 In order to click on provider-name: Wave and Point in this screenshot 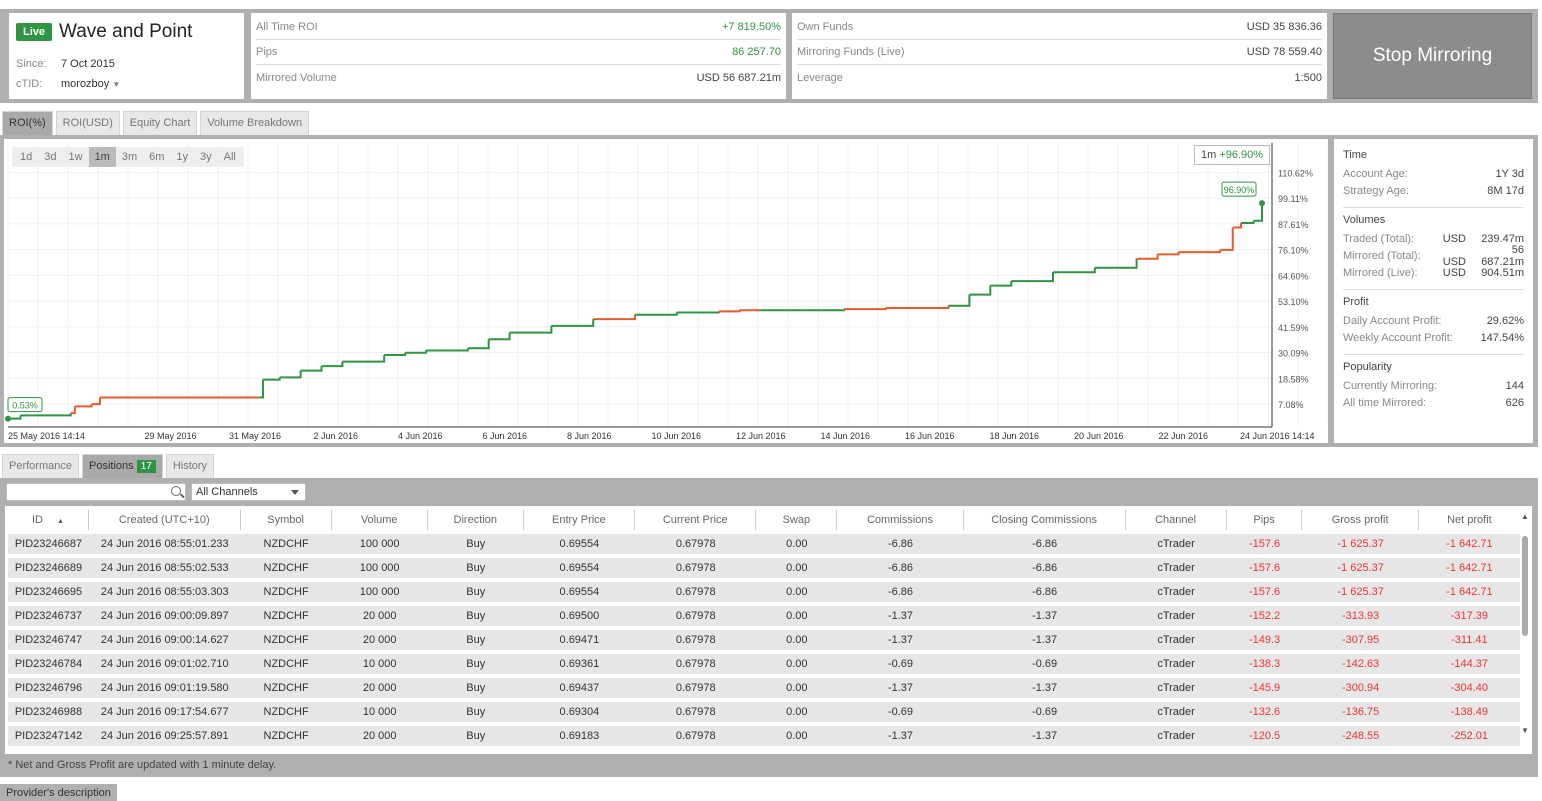, I will do `click(126, 31)`.